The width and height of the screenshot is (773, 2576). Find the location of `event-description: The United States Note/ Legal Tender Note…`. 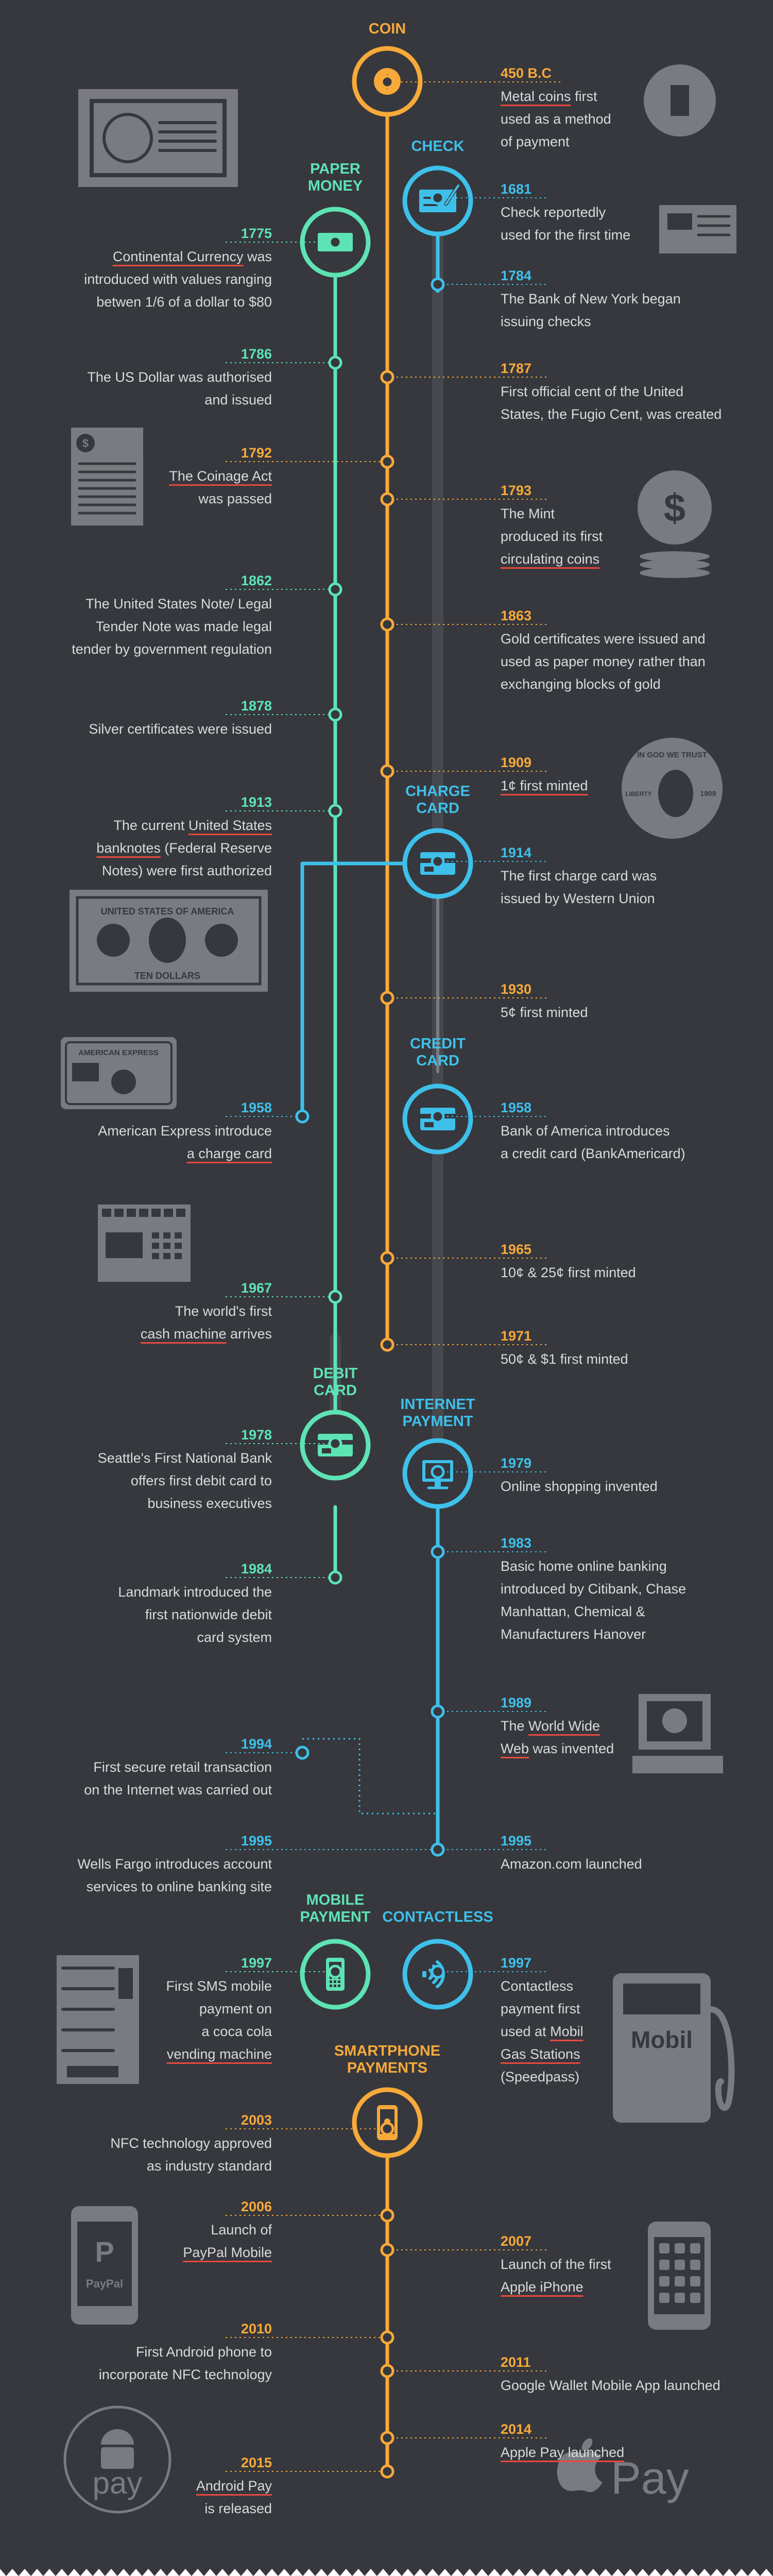

event-description: The United States Note/ Legal Tender Note… is located at coordinates (158, 626).